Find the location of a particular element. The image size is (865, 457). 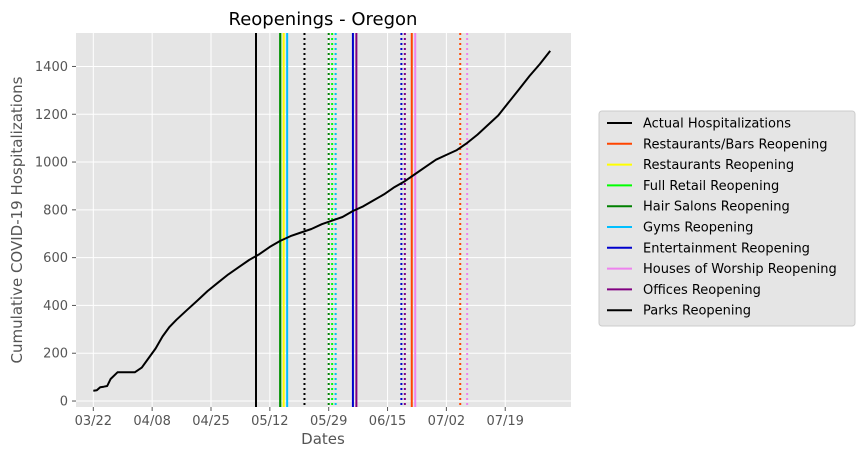

legend-box is located at coordinates (727, 218).